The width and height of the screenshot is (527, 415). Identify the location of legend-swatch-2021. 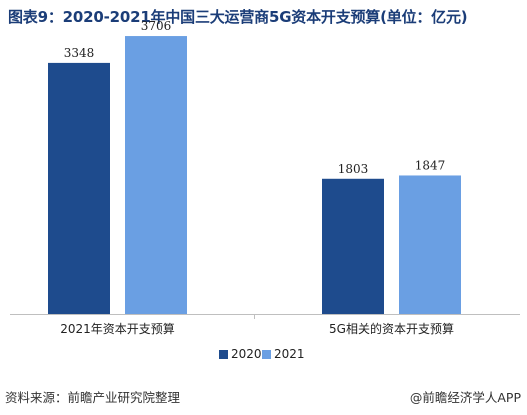
(266, 354).